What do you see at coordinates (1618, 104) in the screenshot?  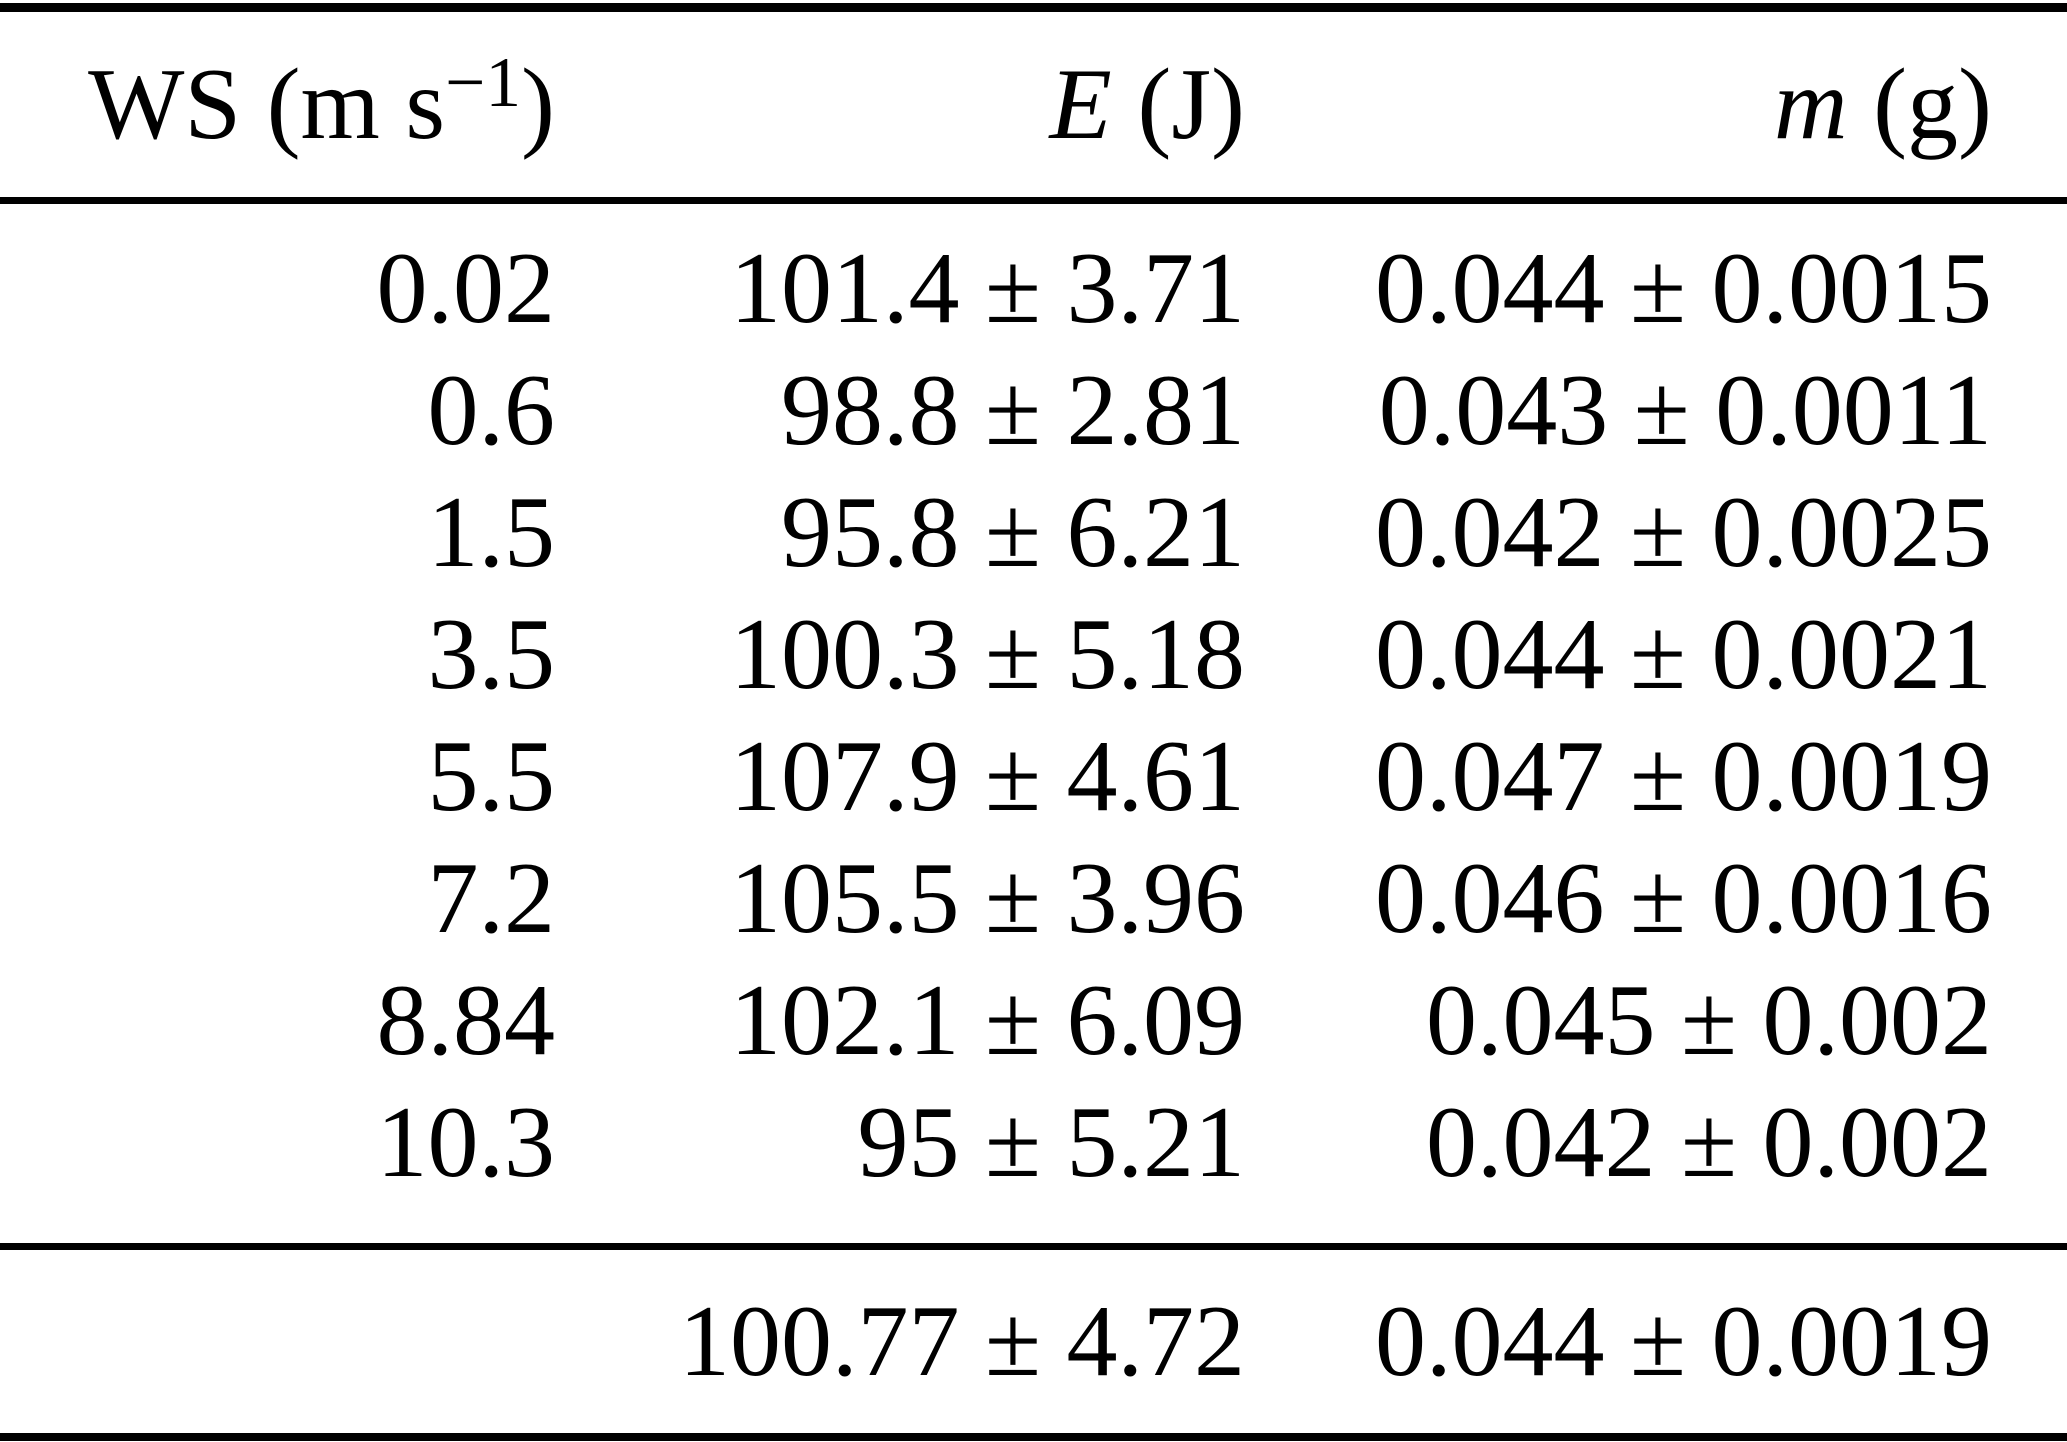 I see `col-header-m: m (g)` at bounding box center [1618, 104].